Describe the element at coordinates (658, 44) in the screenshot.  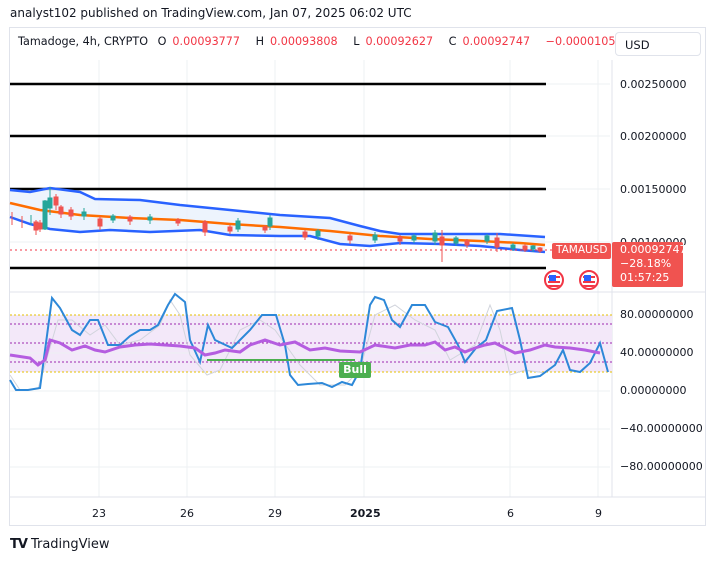
I see `currency-button: USD` at that location.